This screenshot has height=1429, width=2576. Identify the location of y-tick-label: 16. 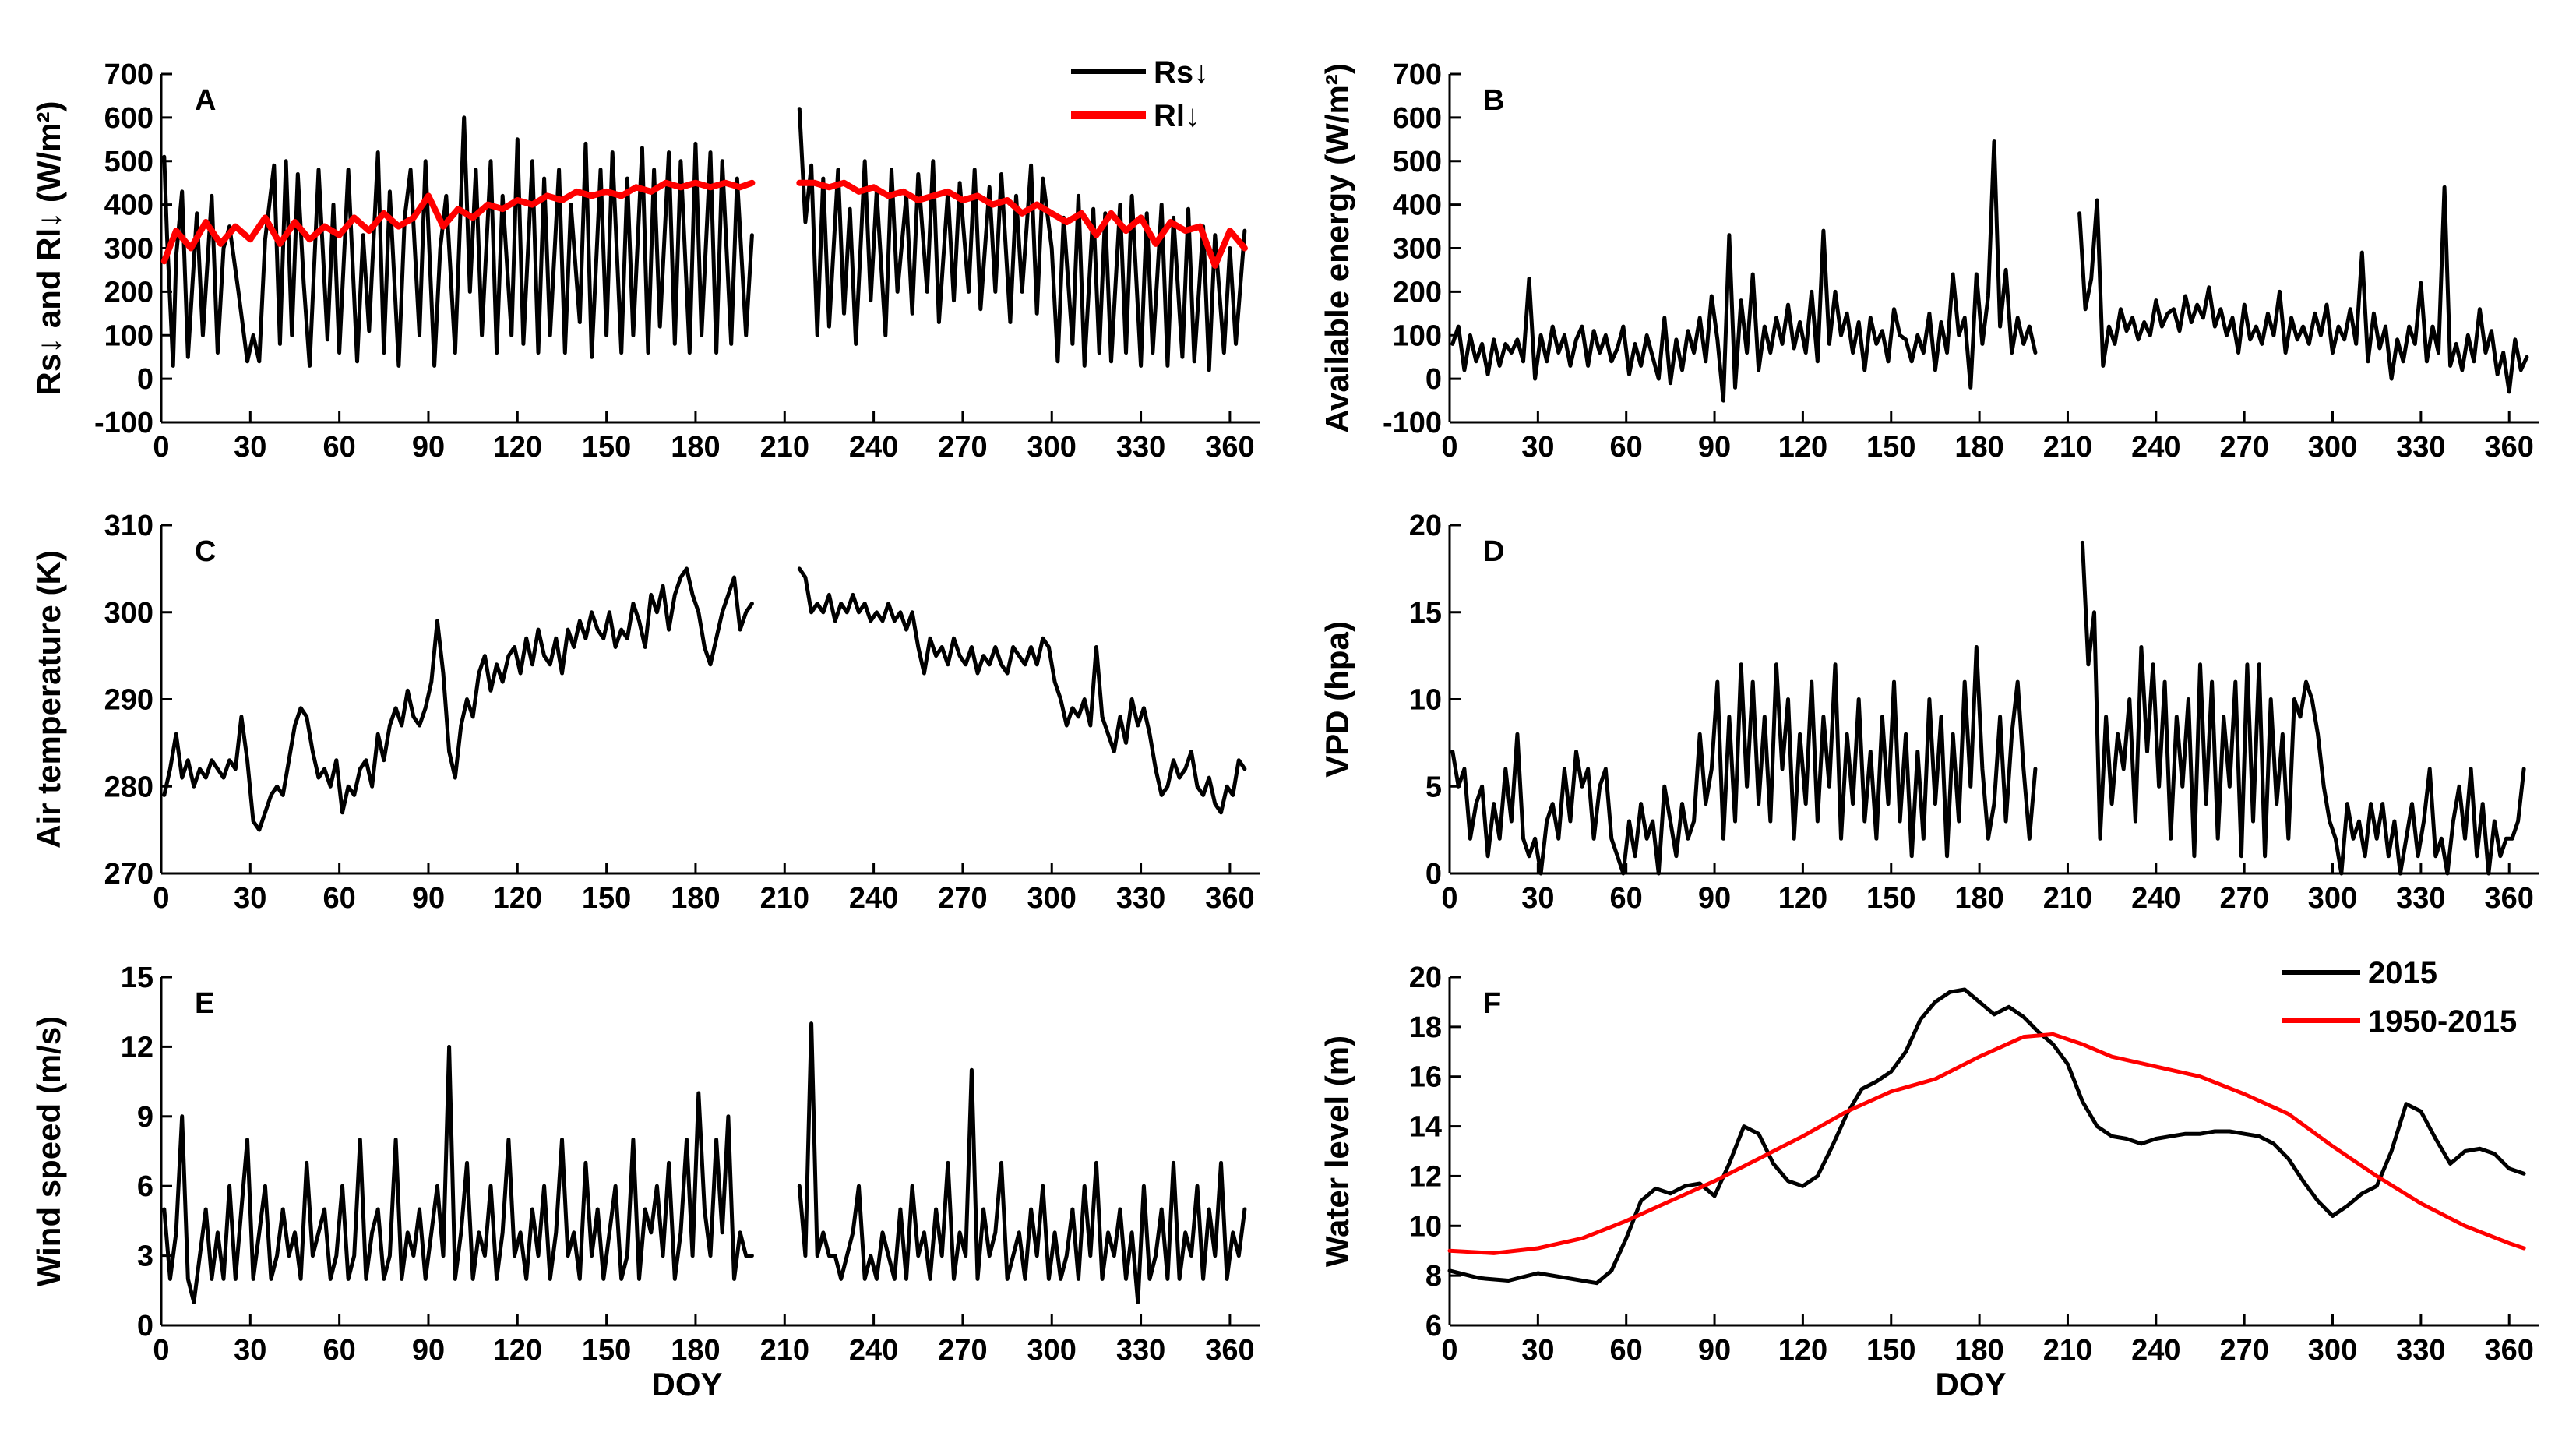
(1425, 1077).